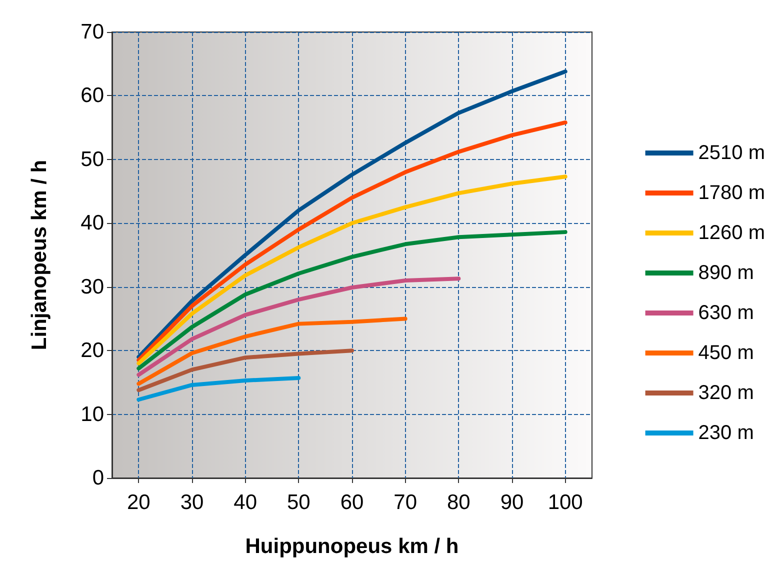 Image resolution: width=782 pixels, height=586 pixels. What do you see at coordinates (732, 153) in the screenshot?
I see `legend-label: 2510 m` at bounding box center [732, 153].